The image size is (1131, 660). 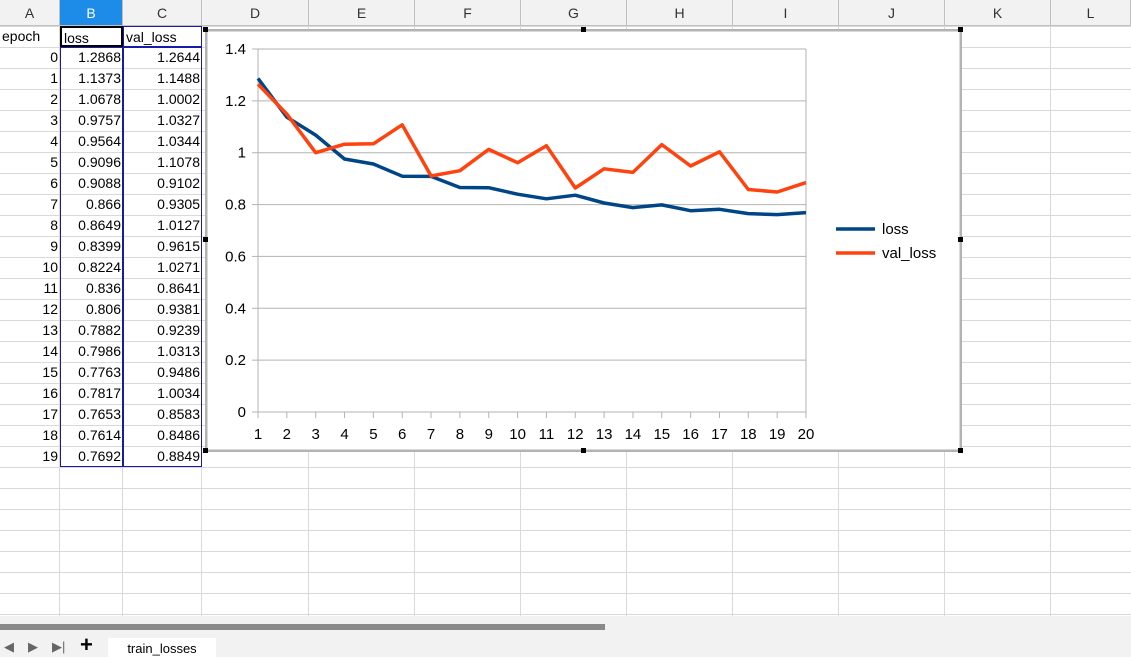 I want to click on cell-epoch: 0, so click(x=54, y=57).